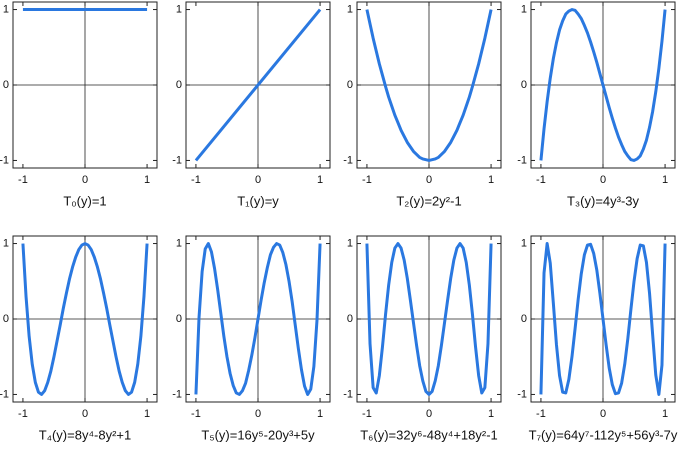  I want to click on x-axis-label: T₄(y)=8y⁴-8y²+1, so click(85, 434).